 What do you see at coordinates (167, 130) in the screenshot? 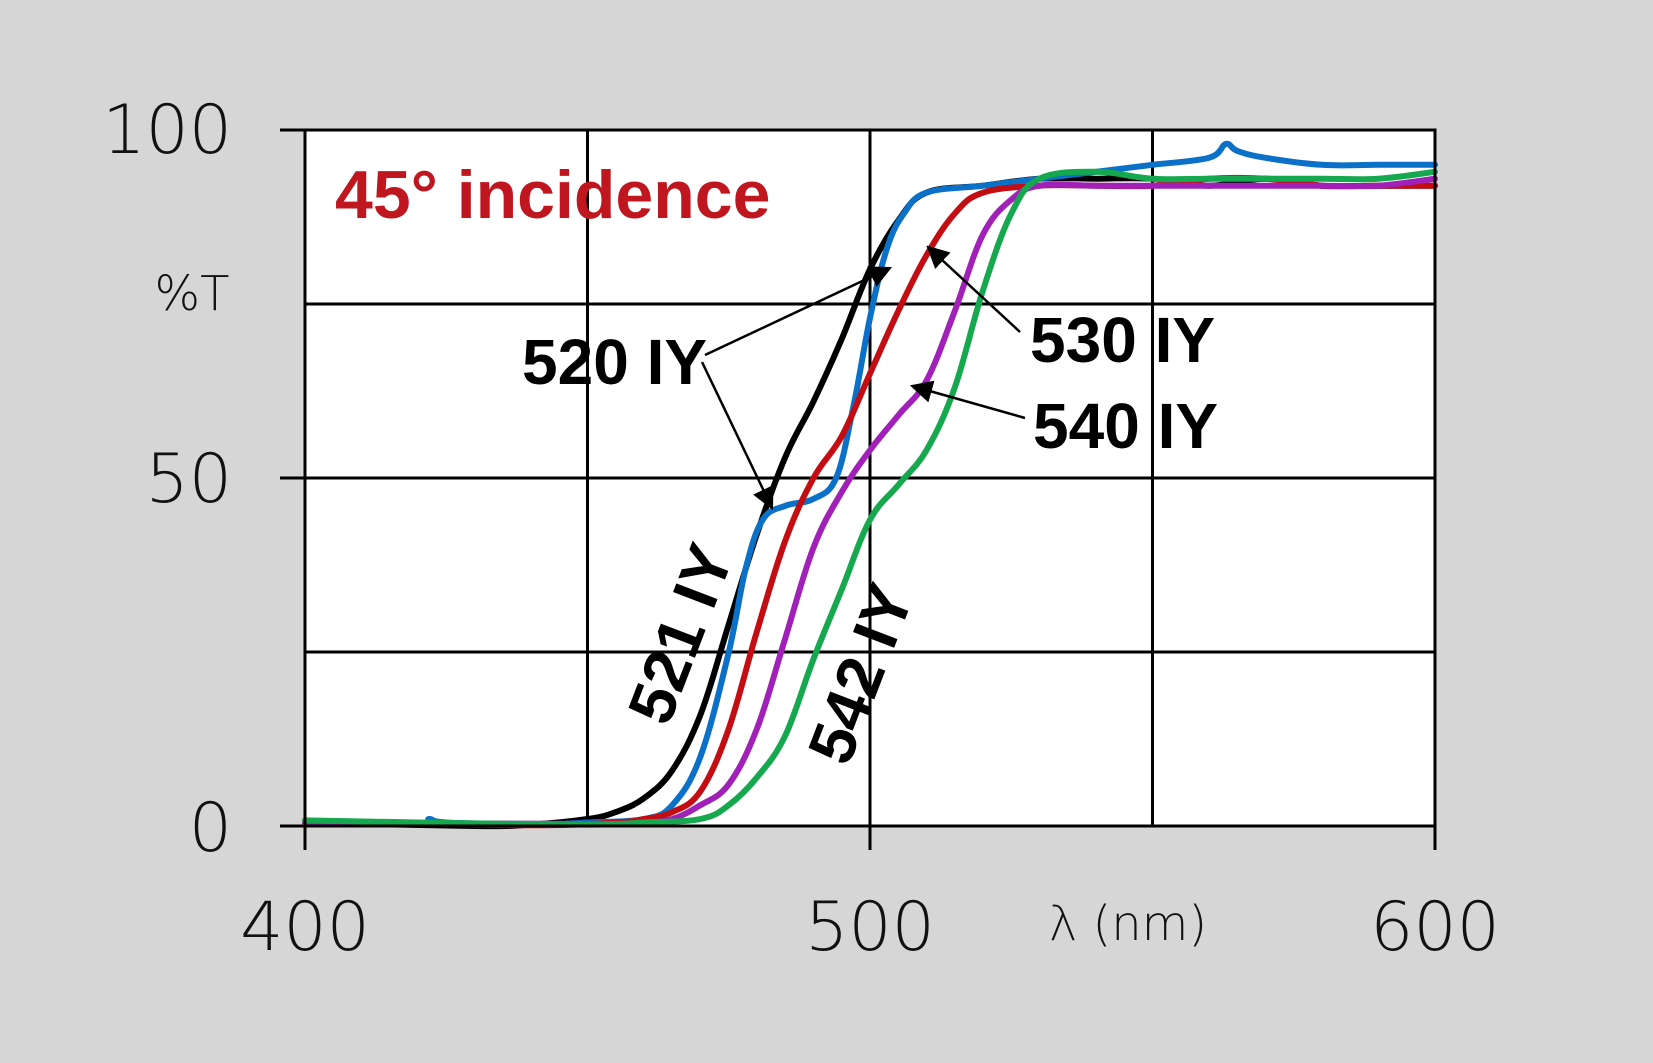
I see `y-tick-label-100: 100` at bounding box center [167, 130].